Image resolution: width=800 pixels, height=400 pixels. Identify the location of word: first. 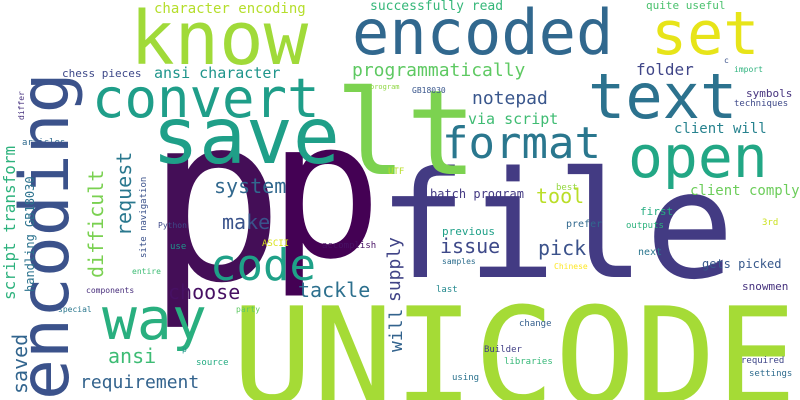
(657, 211).